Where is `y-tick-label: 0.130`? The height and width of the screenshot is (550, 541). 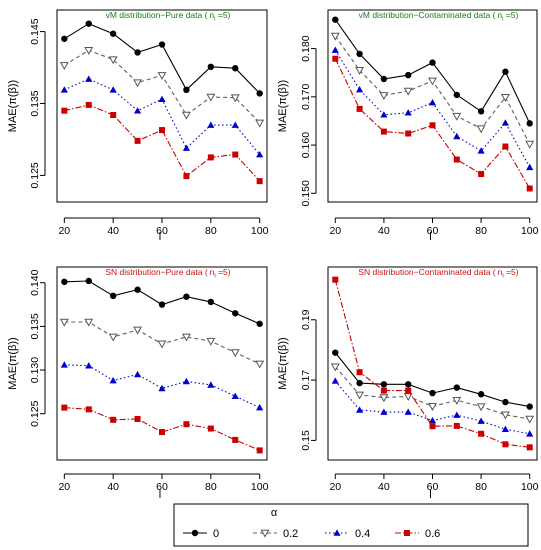
y-tick-label: 0.130 is located at coordinates (35, 370).